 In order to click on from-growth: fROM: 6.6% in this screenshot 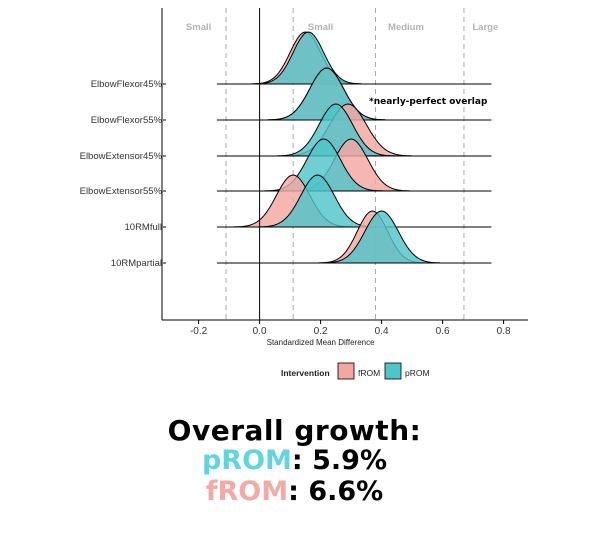, I will do `click(294, 491)`.